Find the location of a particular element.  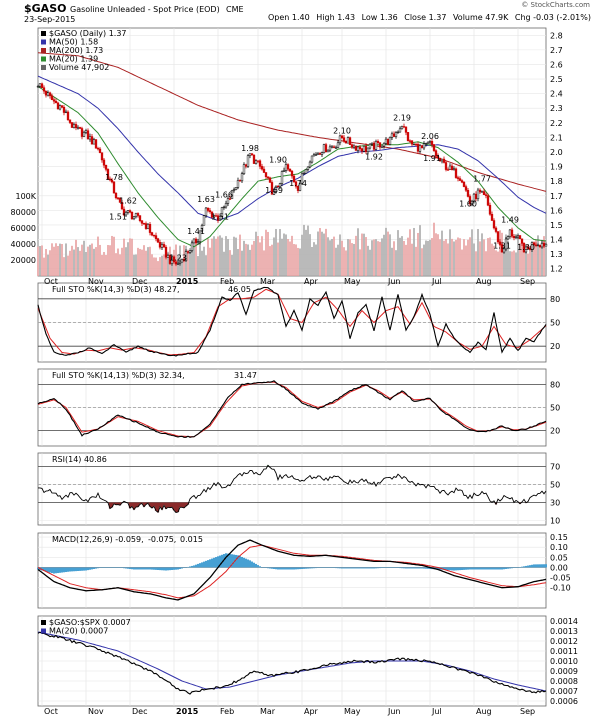

chg-label: Chg is located at coordinates (523, 17).